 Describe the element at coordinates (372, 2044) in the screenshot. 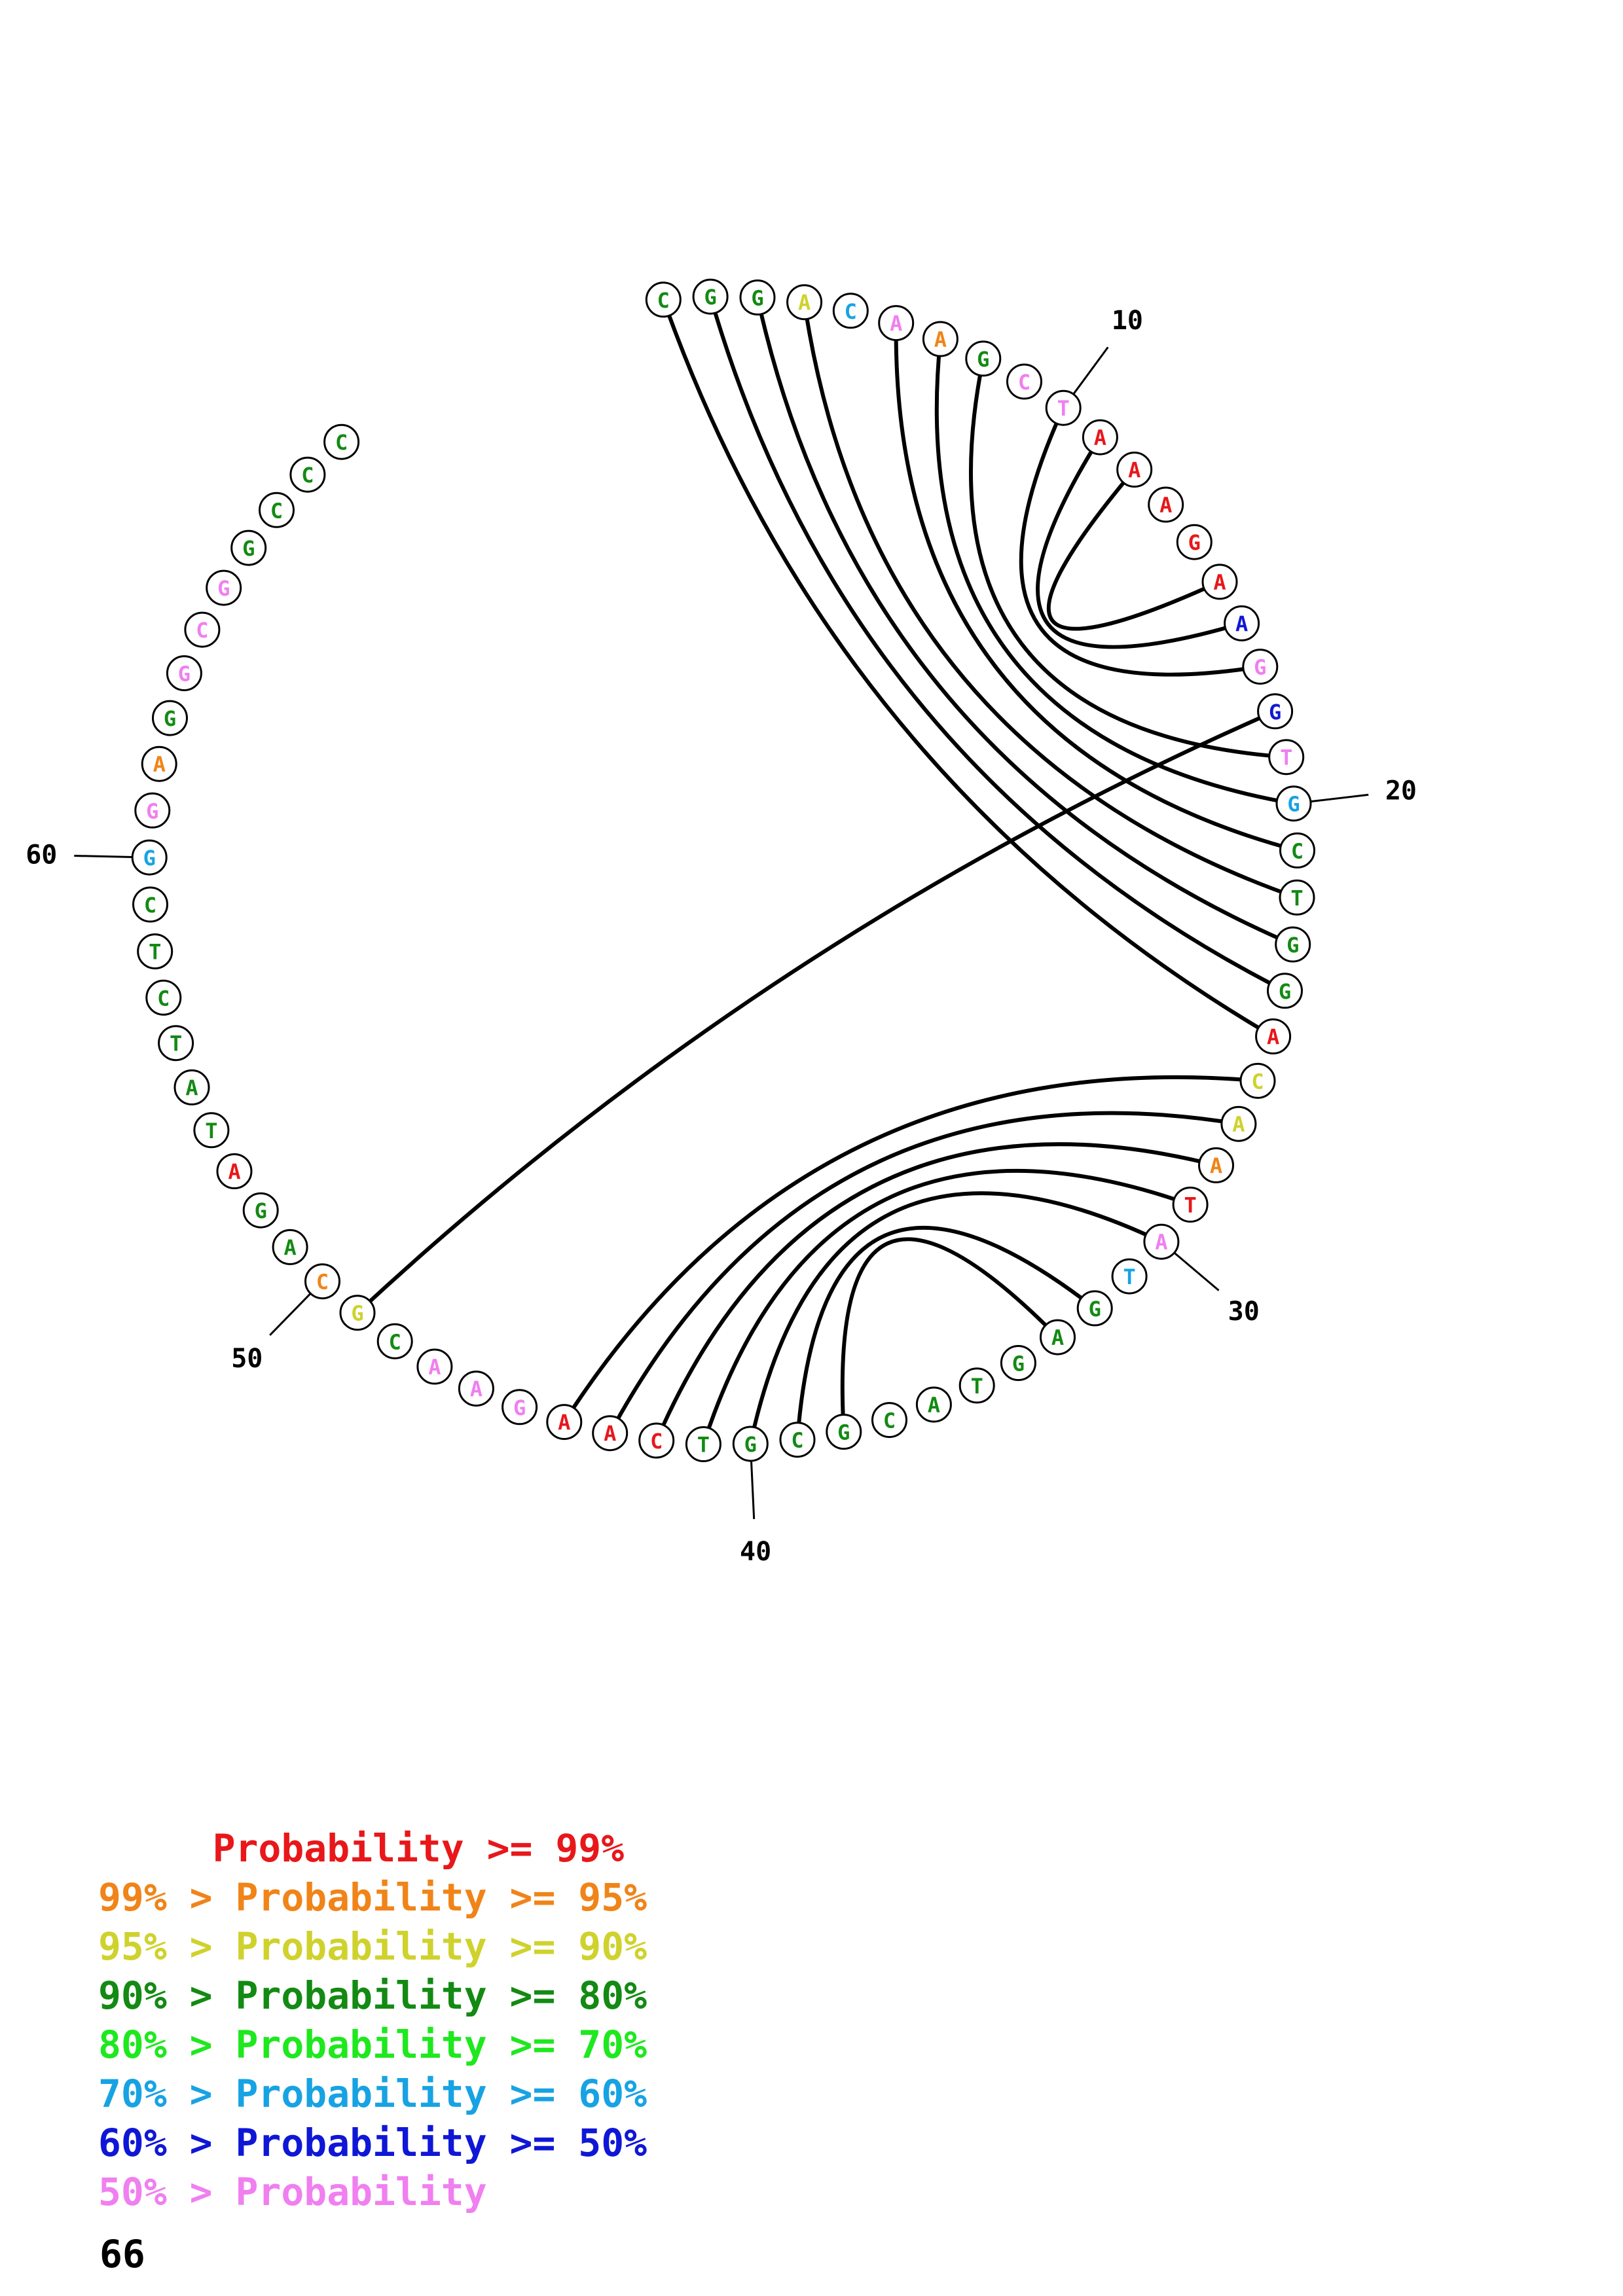

I see `legend-line: 80% > Probability >= 70%` at that location.